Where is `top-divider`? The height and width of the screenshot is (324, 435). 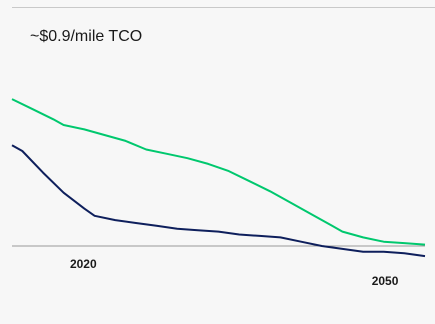
top-divider is located at coordinates (223, 7).